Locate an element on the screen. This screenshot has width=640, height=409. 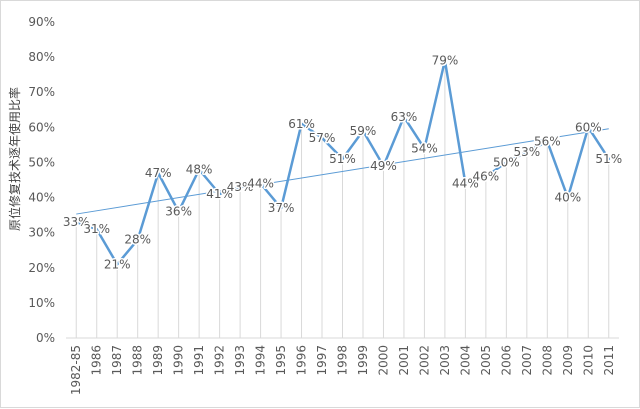
x-tick-label: 1991 is located at coordinates (199, 360).